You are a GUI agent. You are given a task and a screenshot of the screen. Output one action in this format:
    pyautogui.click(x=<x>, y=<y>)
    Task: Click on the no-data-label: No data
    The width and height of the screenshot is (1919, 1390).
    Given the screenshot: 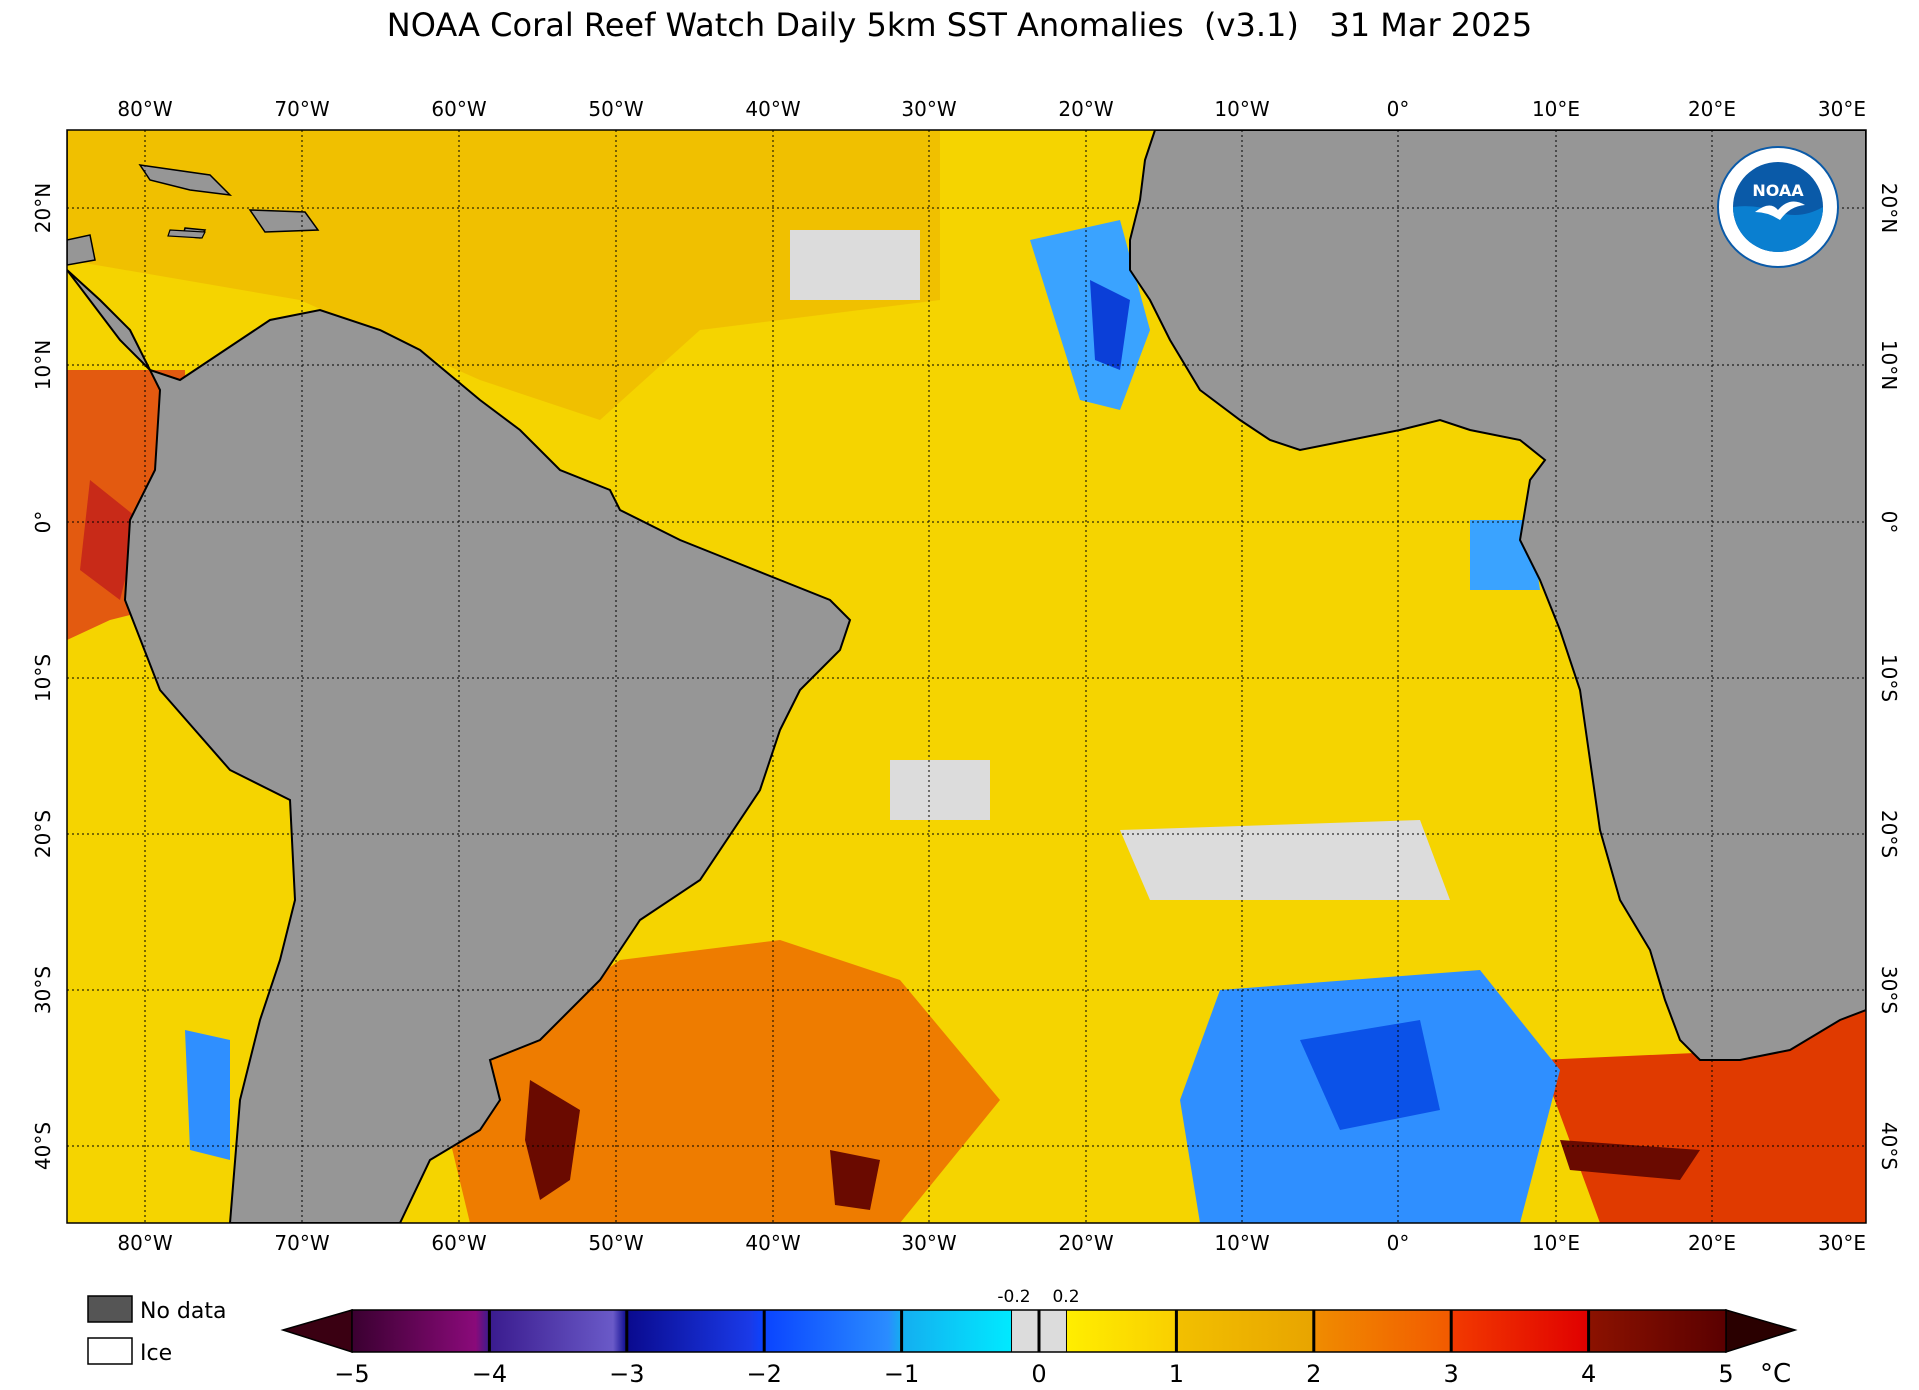 What is the action you would take?
    pyautogui.click(x=183, y=1311)
    